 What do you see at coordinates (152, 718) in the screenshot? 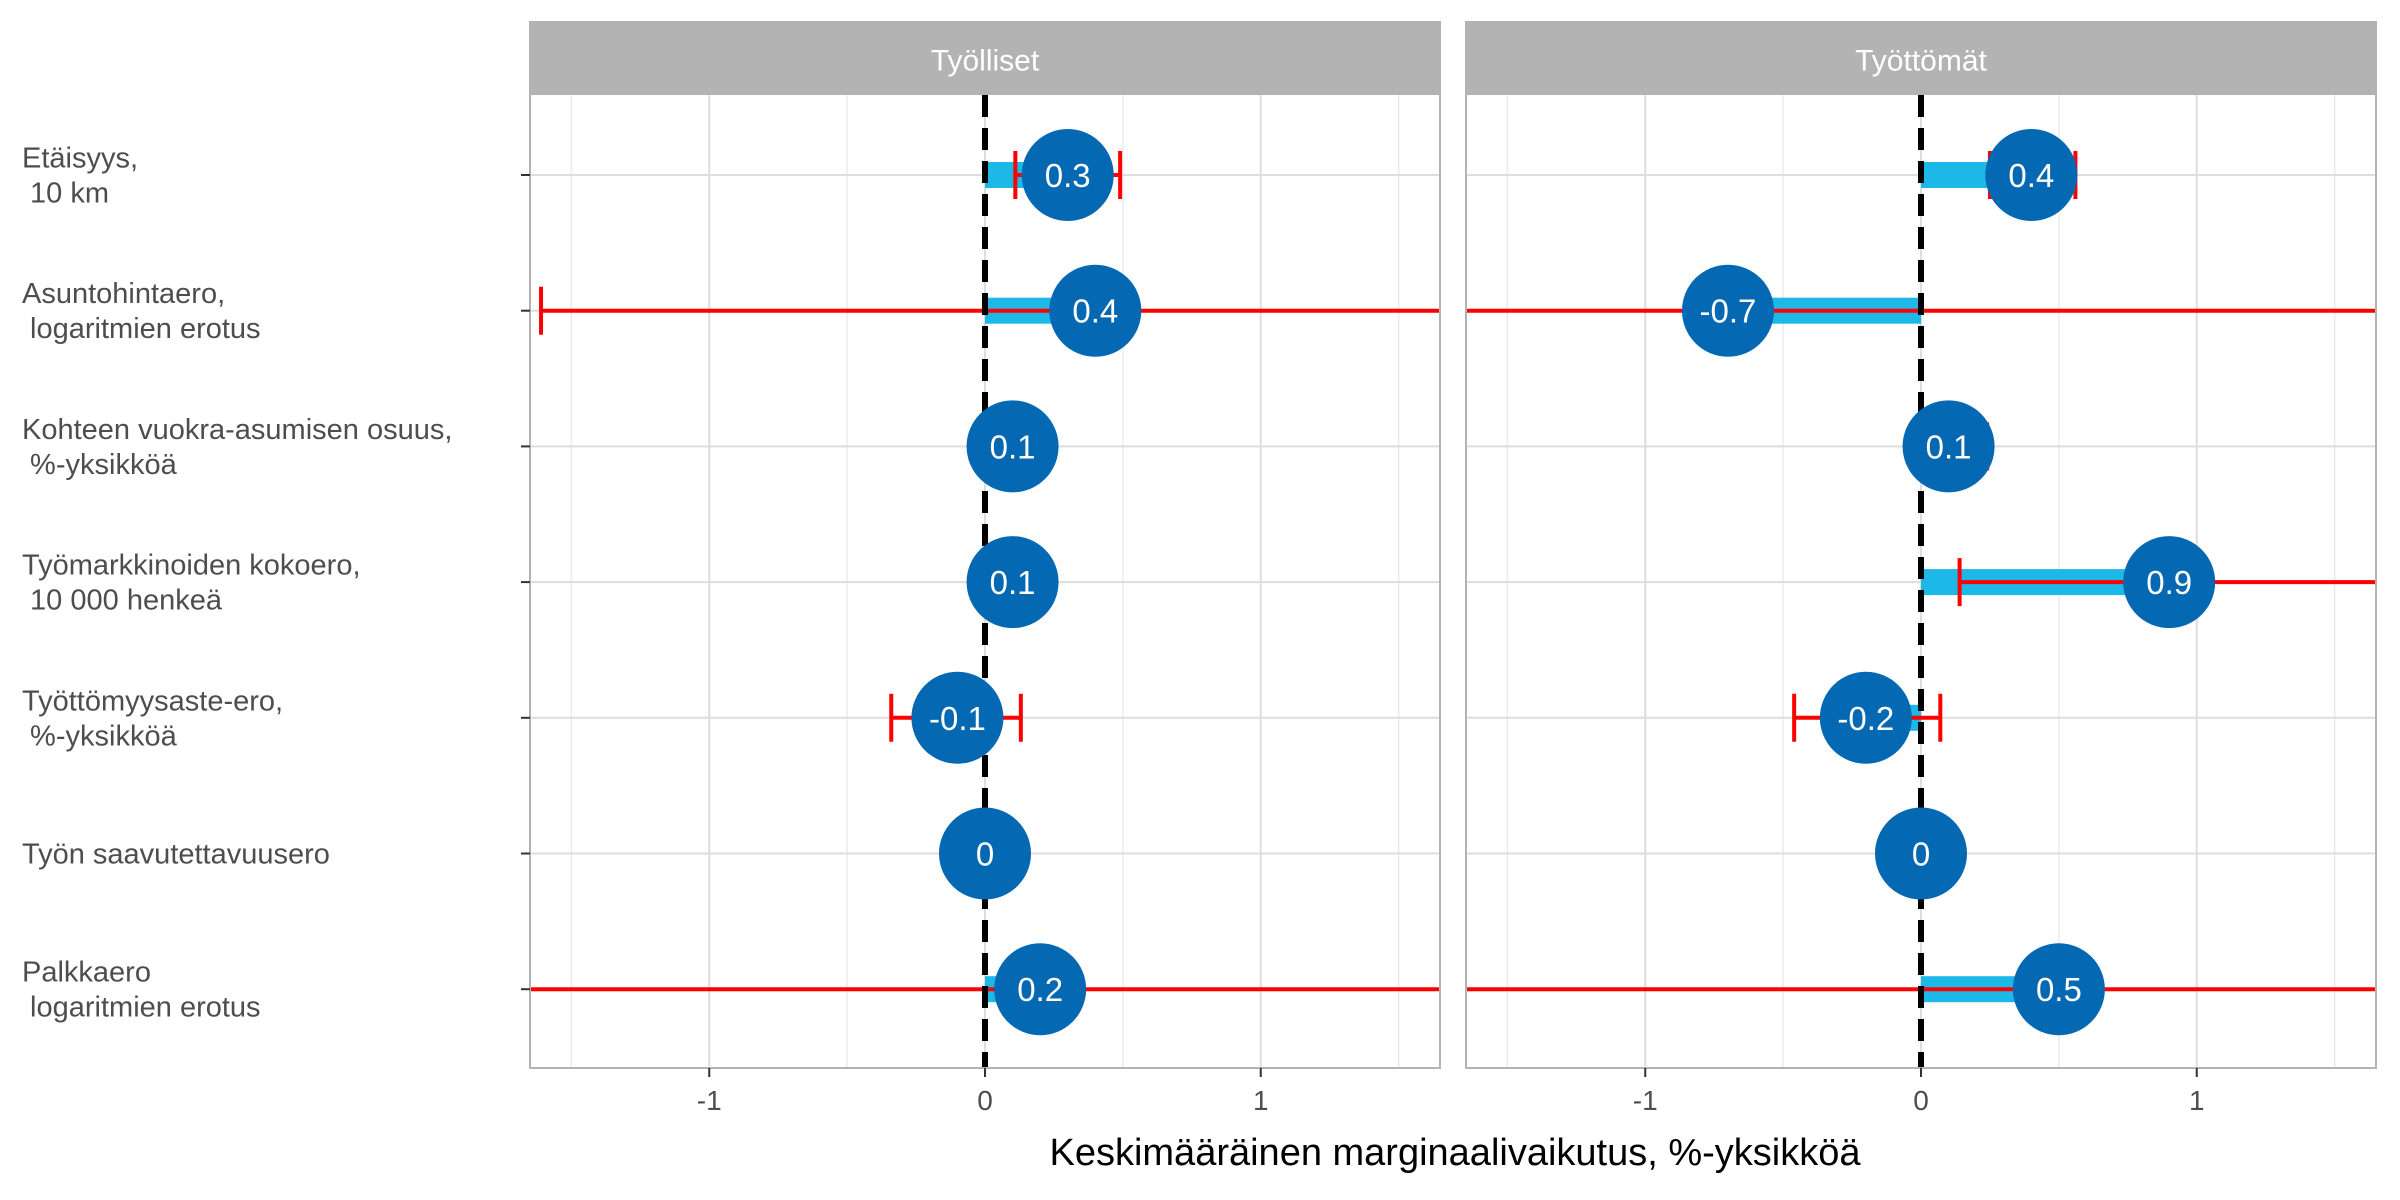
I see `category-label: Työttömyysaste-ero, %-yksikköä` at bounding box center [152, 718].